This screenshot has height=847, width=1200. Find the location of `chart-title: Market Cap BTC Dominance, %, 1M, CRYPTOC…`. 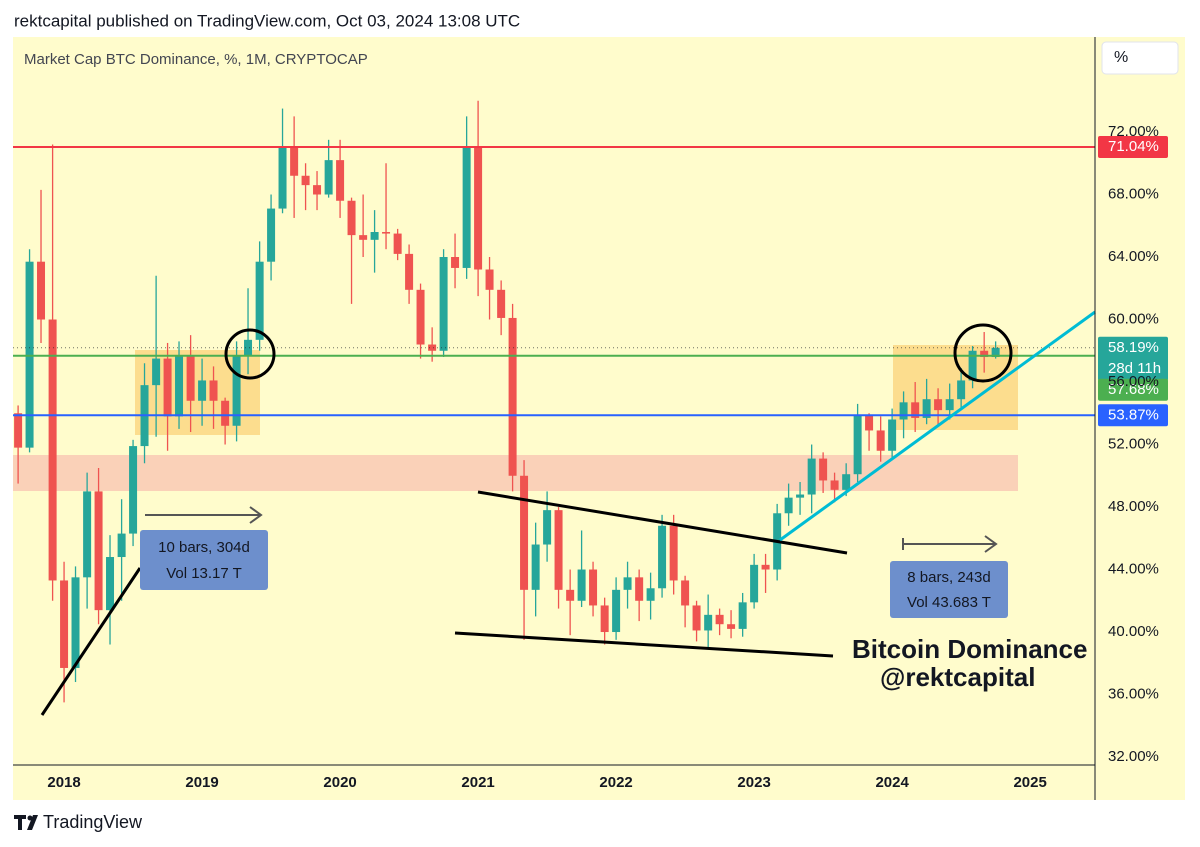

chart-title: Market Cap BTC Dominance, %, 1M, CRYPTOC… is located at coordinates (196, 59).